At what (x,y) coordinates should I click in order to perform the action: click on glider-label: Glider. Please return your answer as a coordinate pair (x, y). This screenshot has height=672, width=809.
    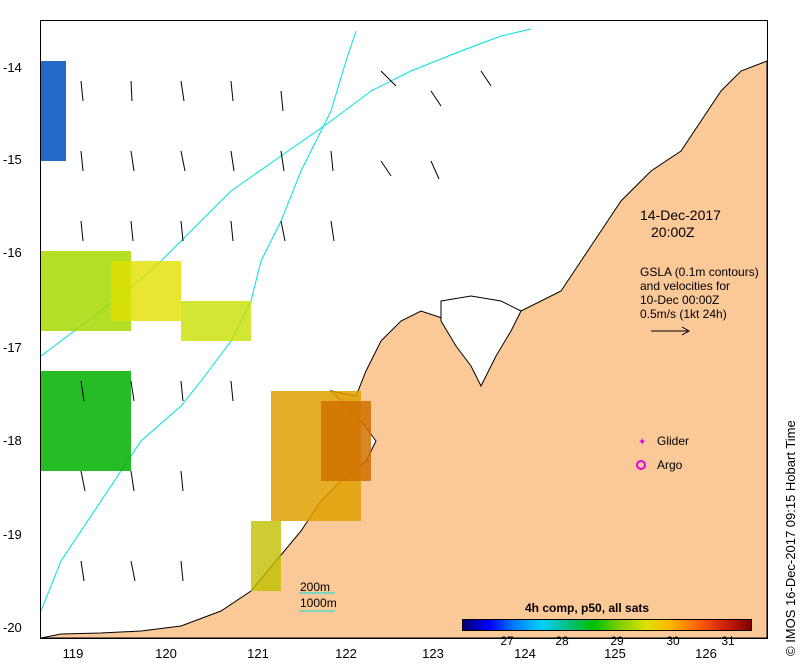
    Looking at the image, I should click on (673, 441).